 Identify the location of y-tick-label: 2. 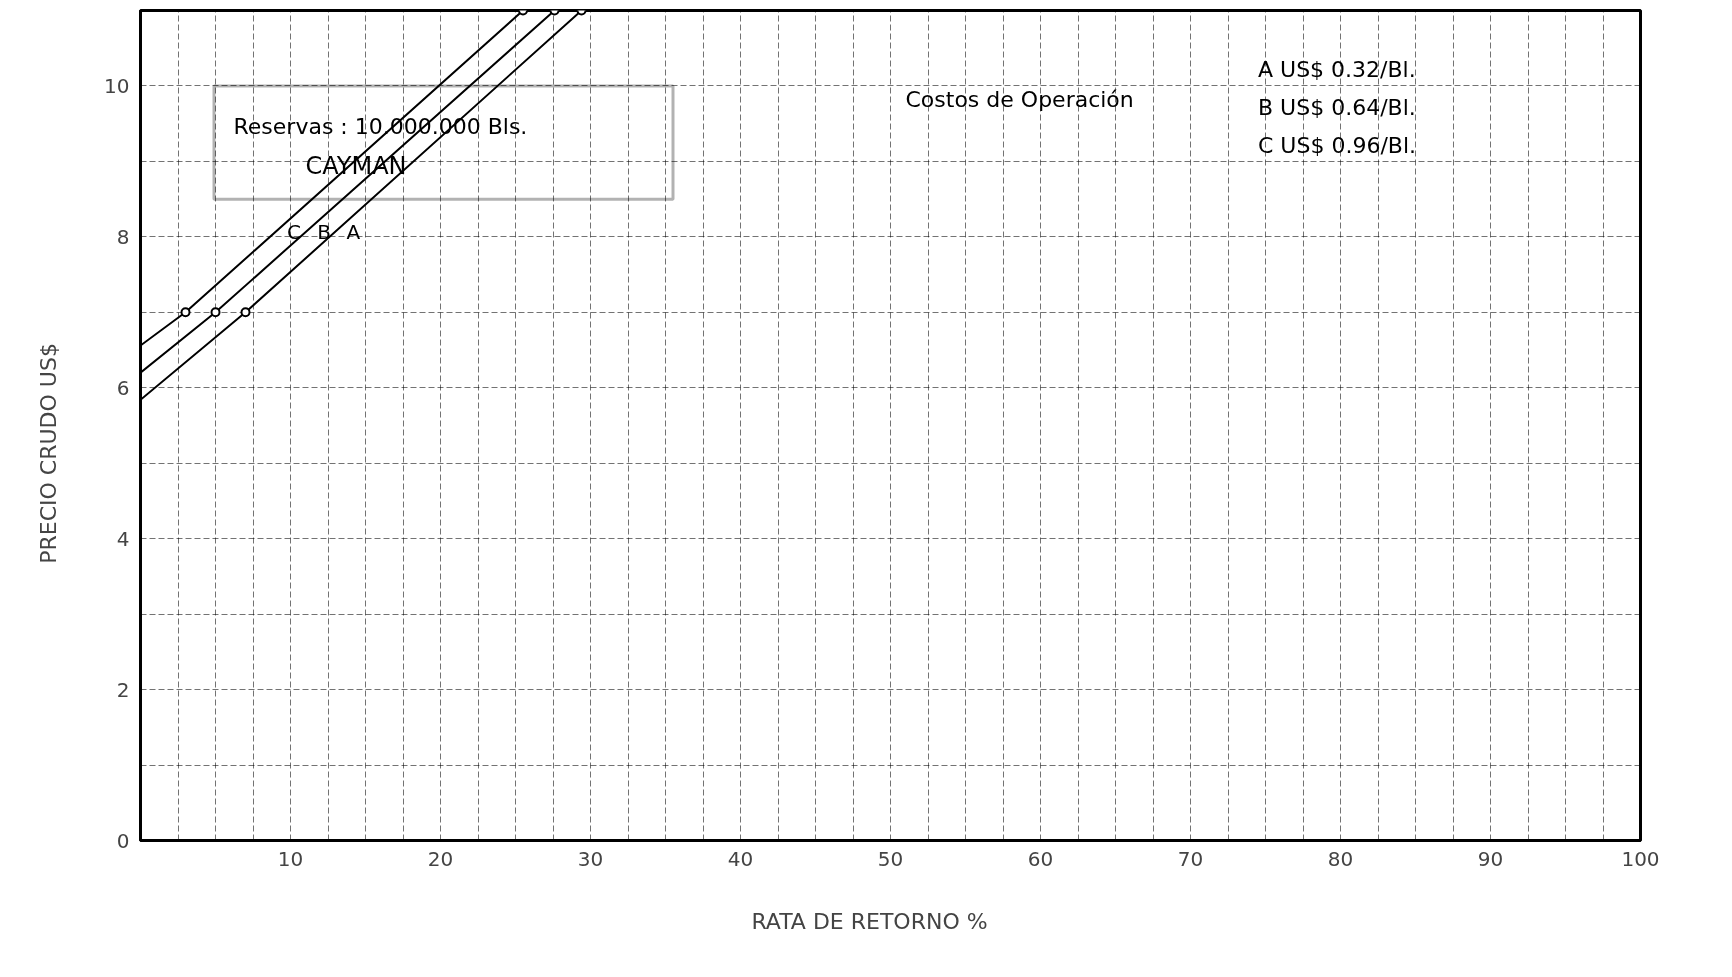
(123, 689).